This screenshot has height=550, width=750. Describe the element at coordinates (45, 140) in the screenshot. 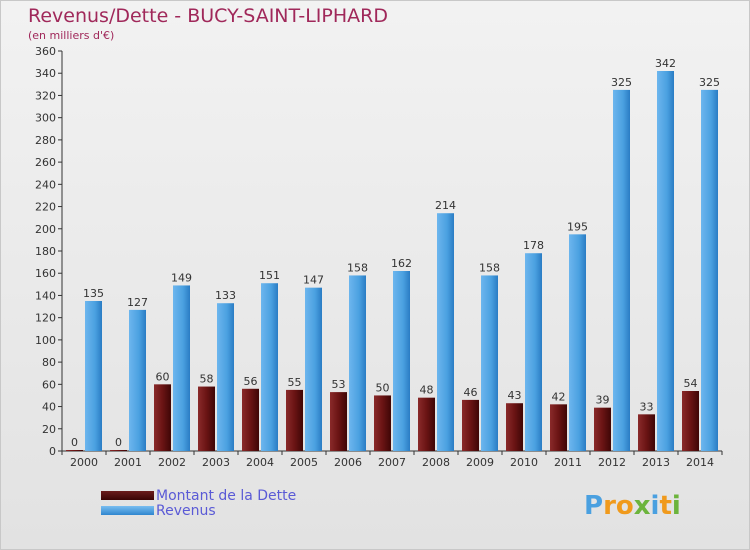

I see `y-tick-label: 280` at that location.